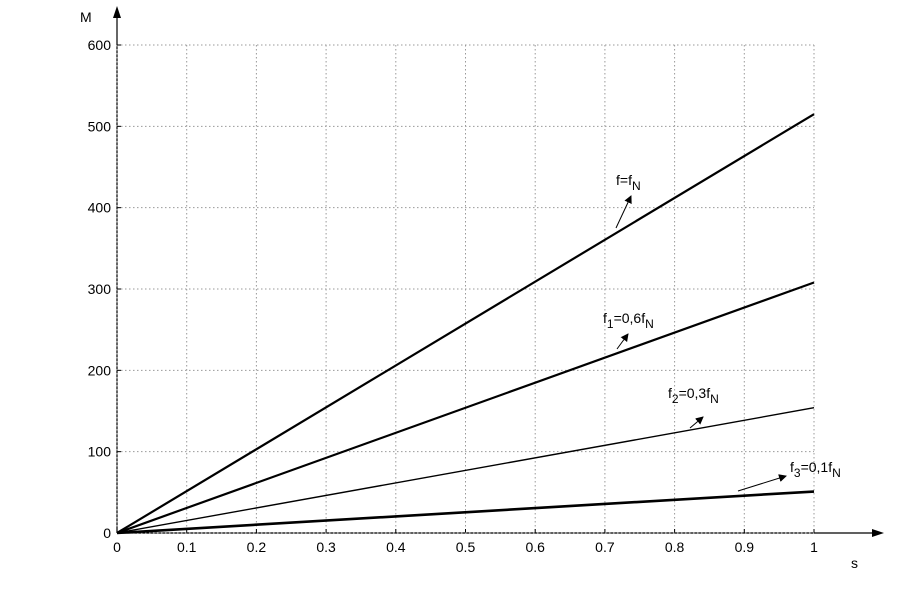 This screenshot has height=600, width=900. I want to click on y-axis-arrow, so click(117, 12).